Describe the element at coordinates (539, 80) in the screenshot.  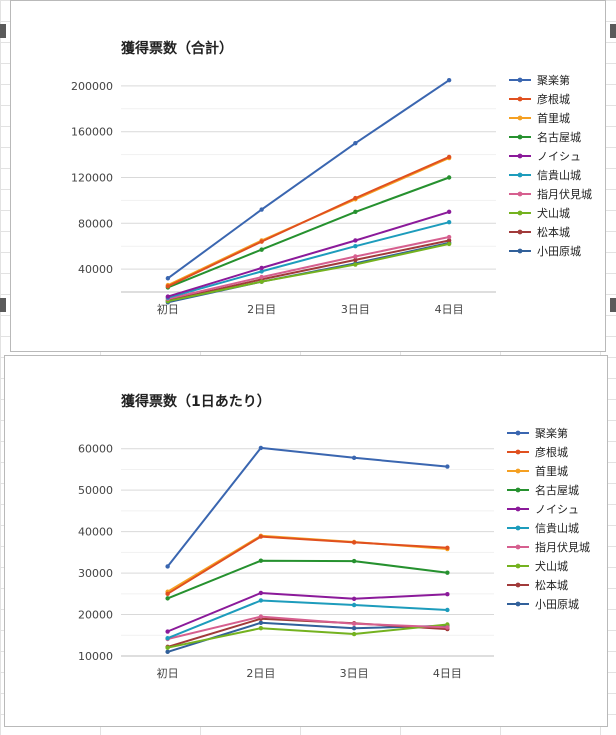
I see `chart1-legend-item: 聚楽第` at that location.